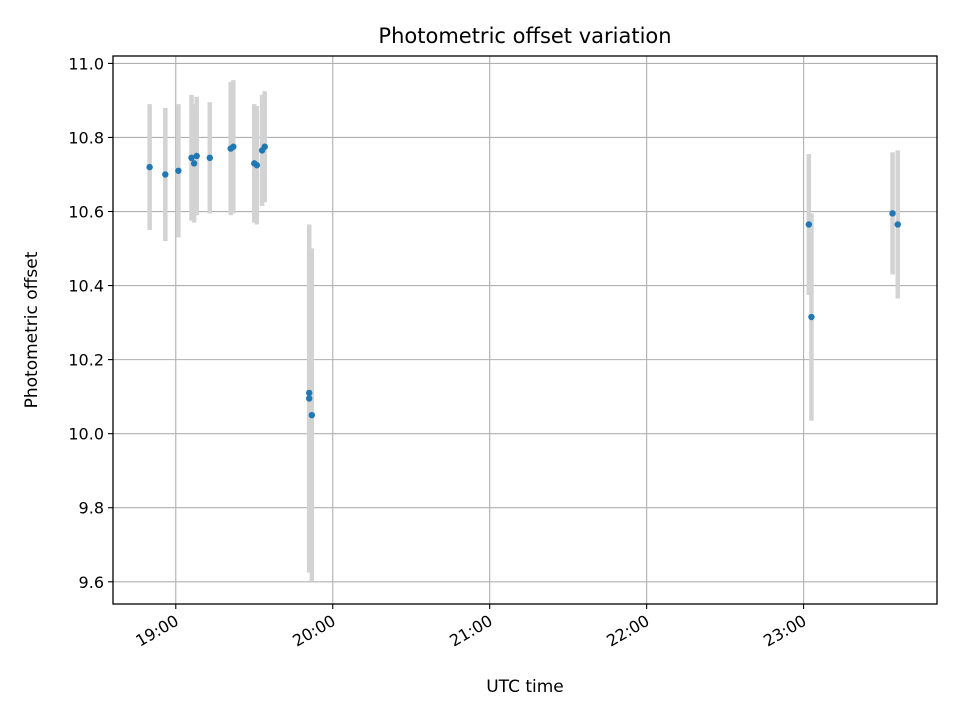 The image size is (960, 720). Describe the element at coordinates (86, 434) in the screenshot. I see `y-tick-label: 10.0` at that location.